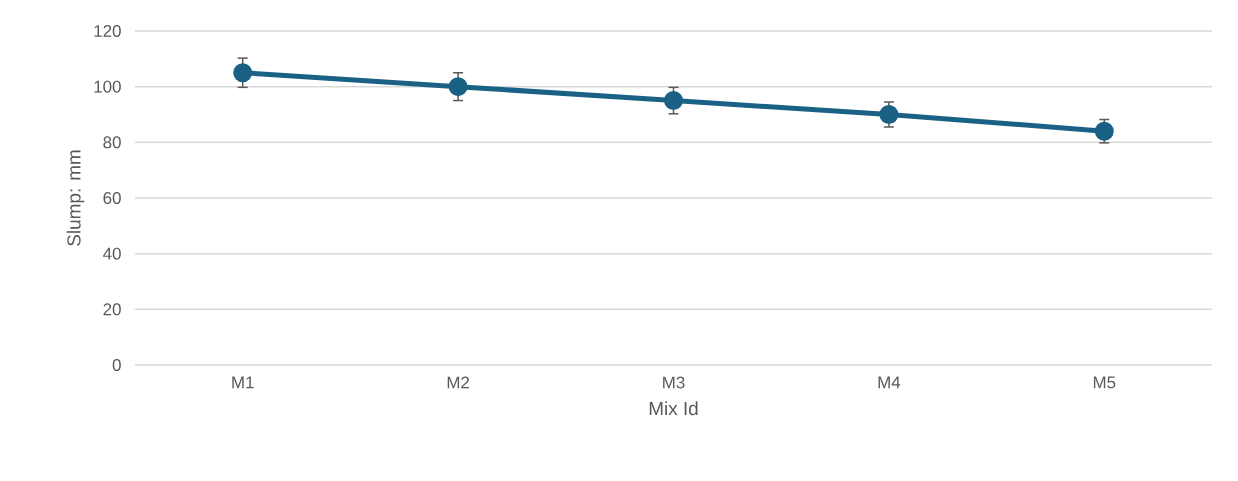 The height and width of the screenshot is (481, 1238). What do you see at coordinates (1104, 382) in the screenshot?
I see `x-tick-label: M5` at bounding box center [1104, 382].